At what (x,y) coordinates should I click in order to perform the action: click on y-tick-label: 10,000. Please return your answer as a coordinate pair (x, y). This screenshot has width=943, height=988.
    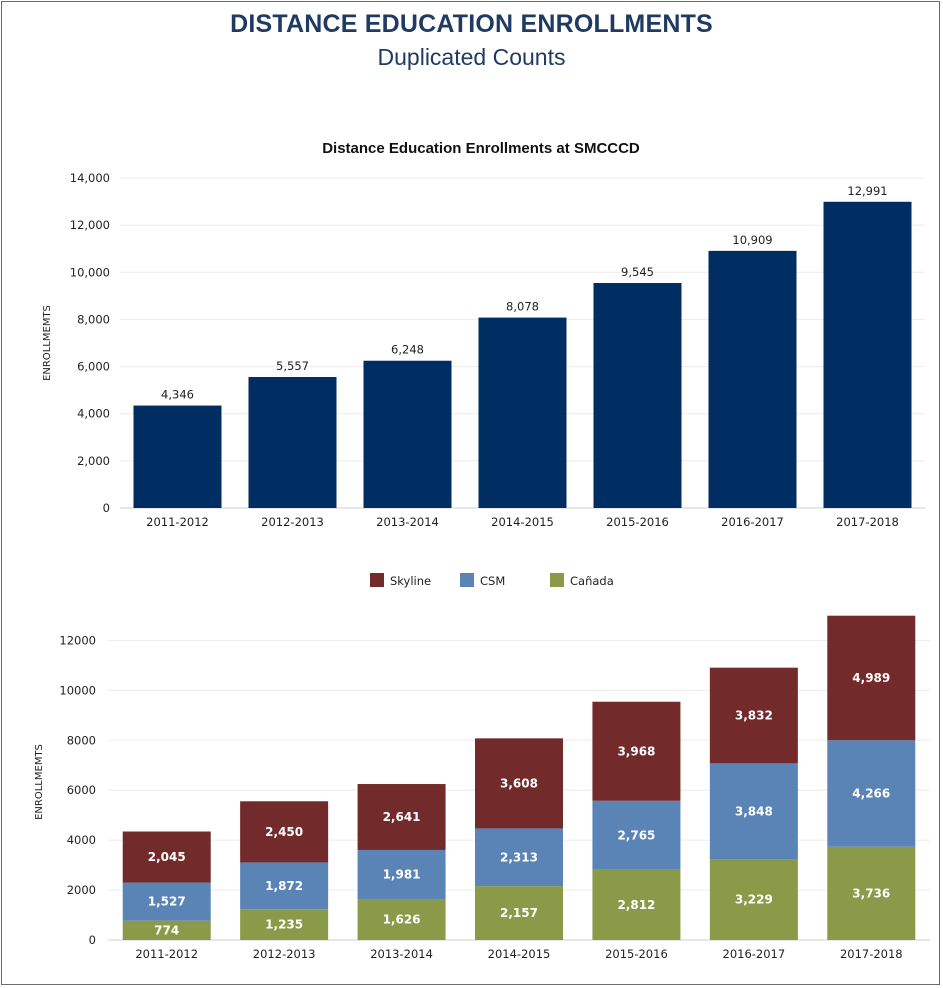
    Looking at the image, I should click on (90, 272).